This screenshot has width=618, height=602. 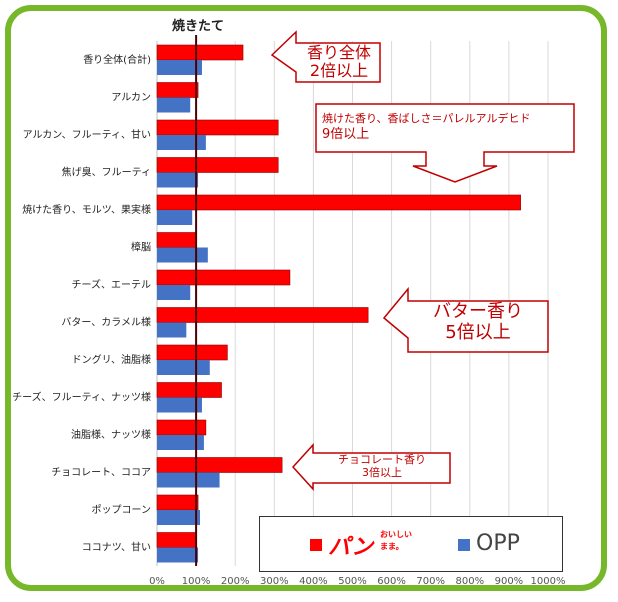 I want to click on legend-brand-sub2: まま。, so click(x=392, y=546).